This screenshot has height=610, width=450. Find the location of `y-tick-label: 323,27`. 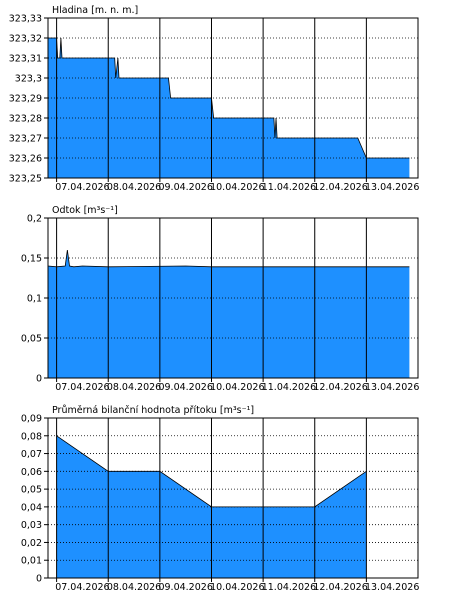

y-tick-label: 323,27 is located at coordinates (25, 139).